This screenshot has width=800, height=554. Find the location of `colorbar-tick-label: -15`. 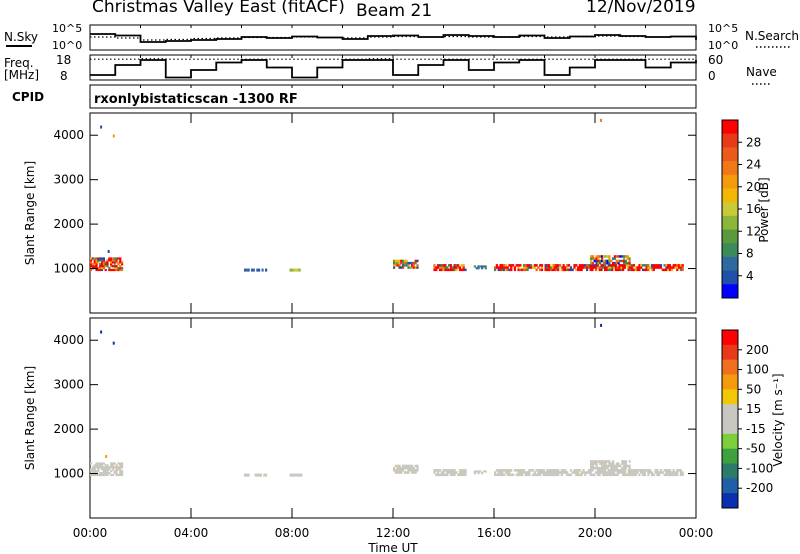

colorbar-tick-label: -15 is located at coordinates (756, 429).